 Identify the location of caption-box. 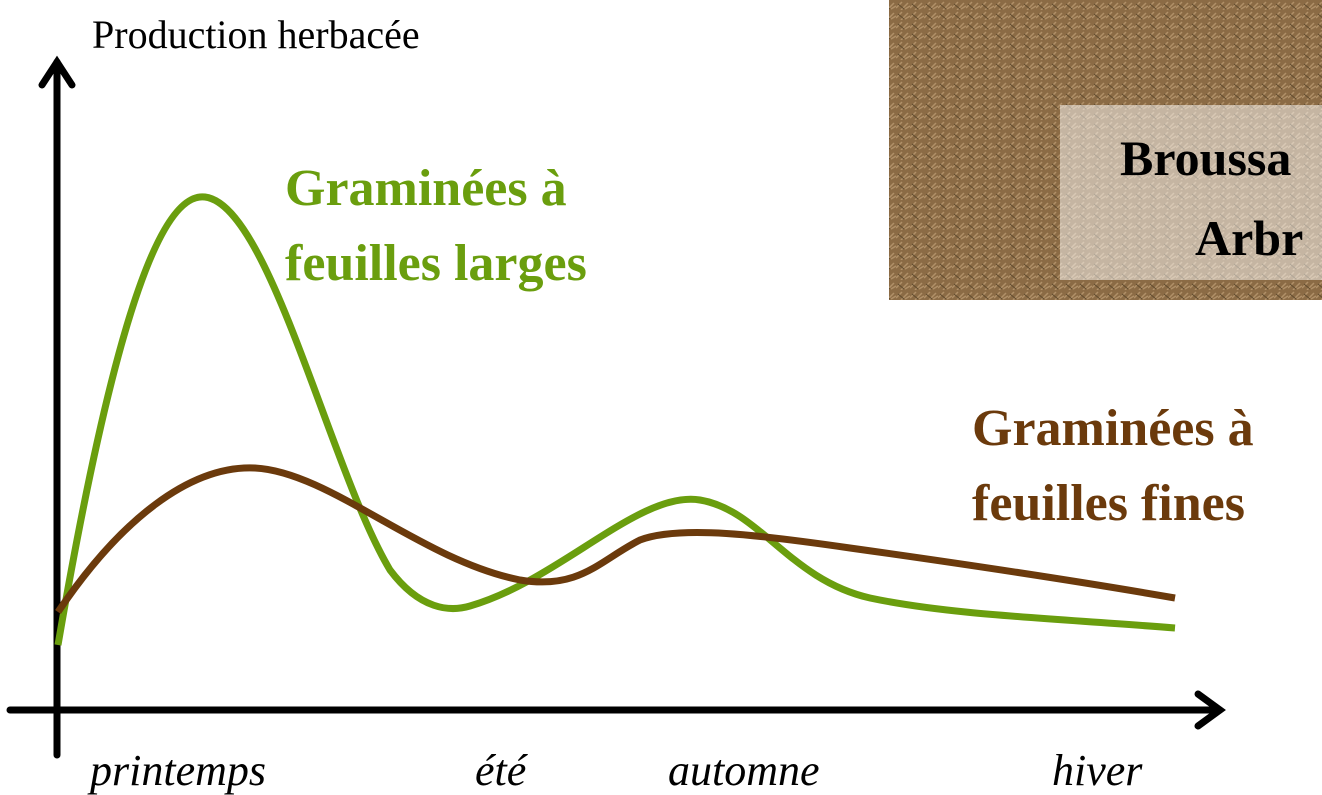
(1191, 192).